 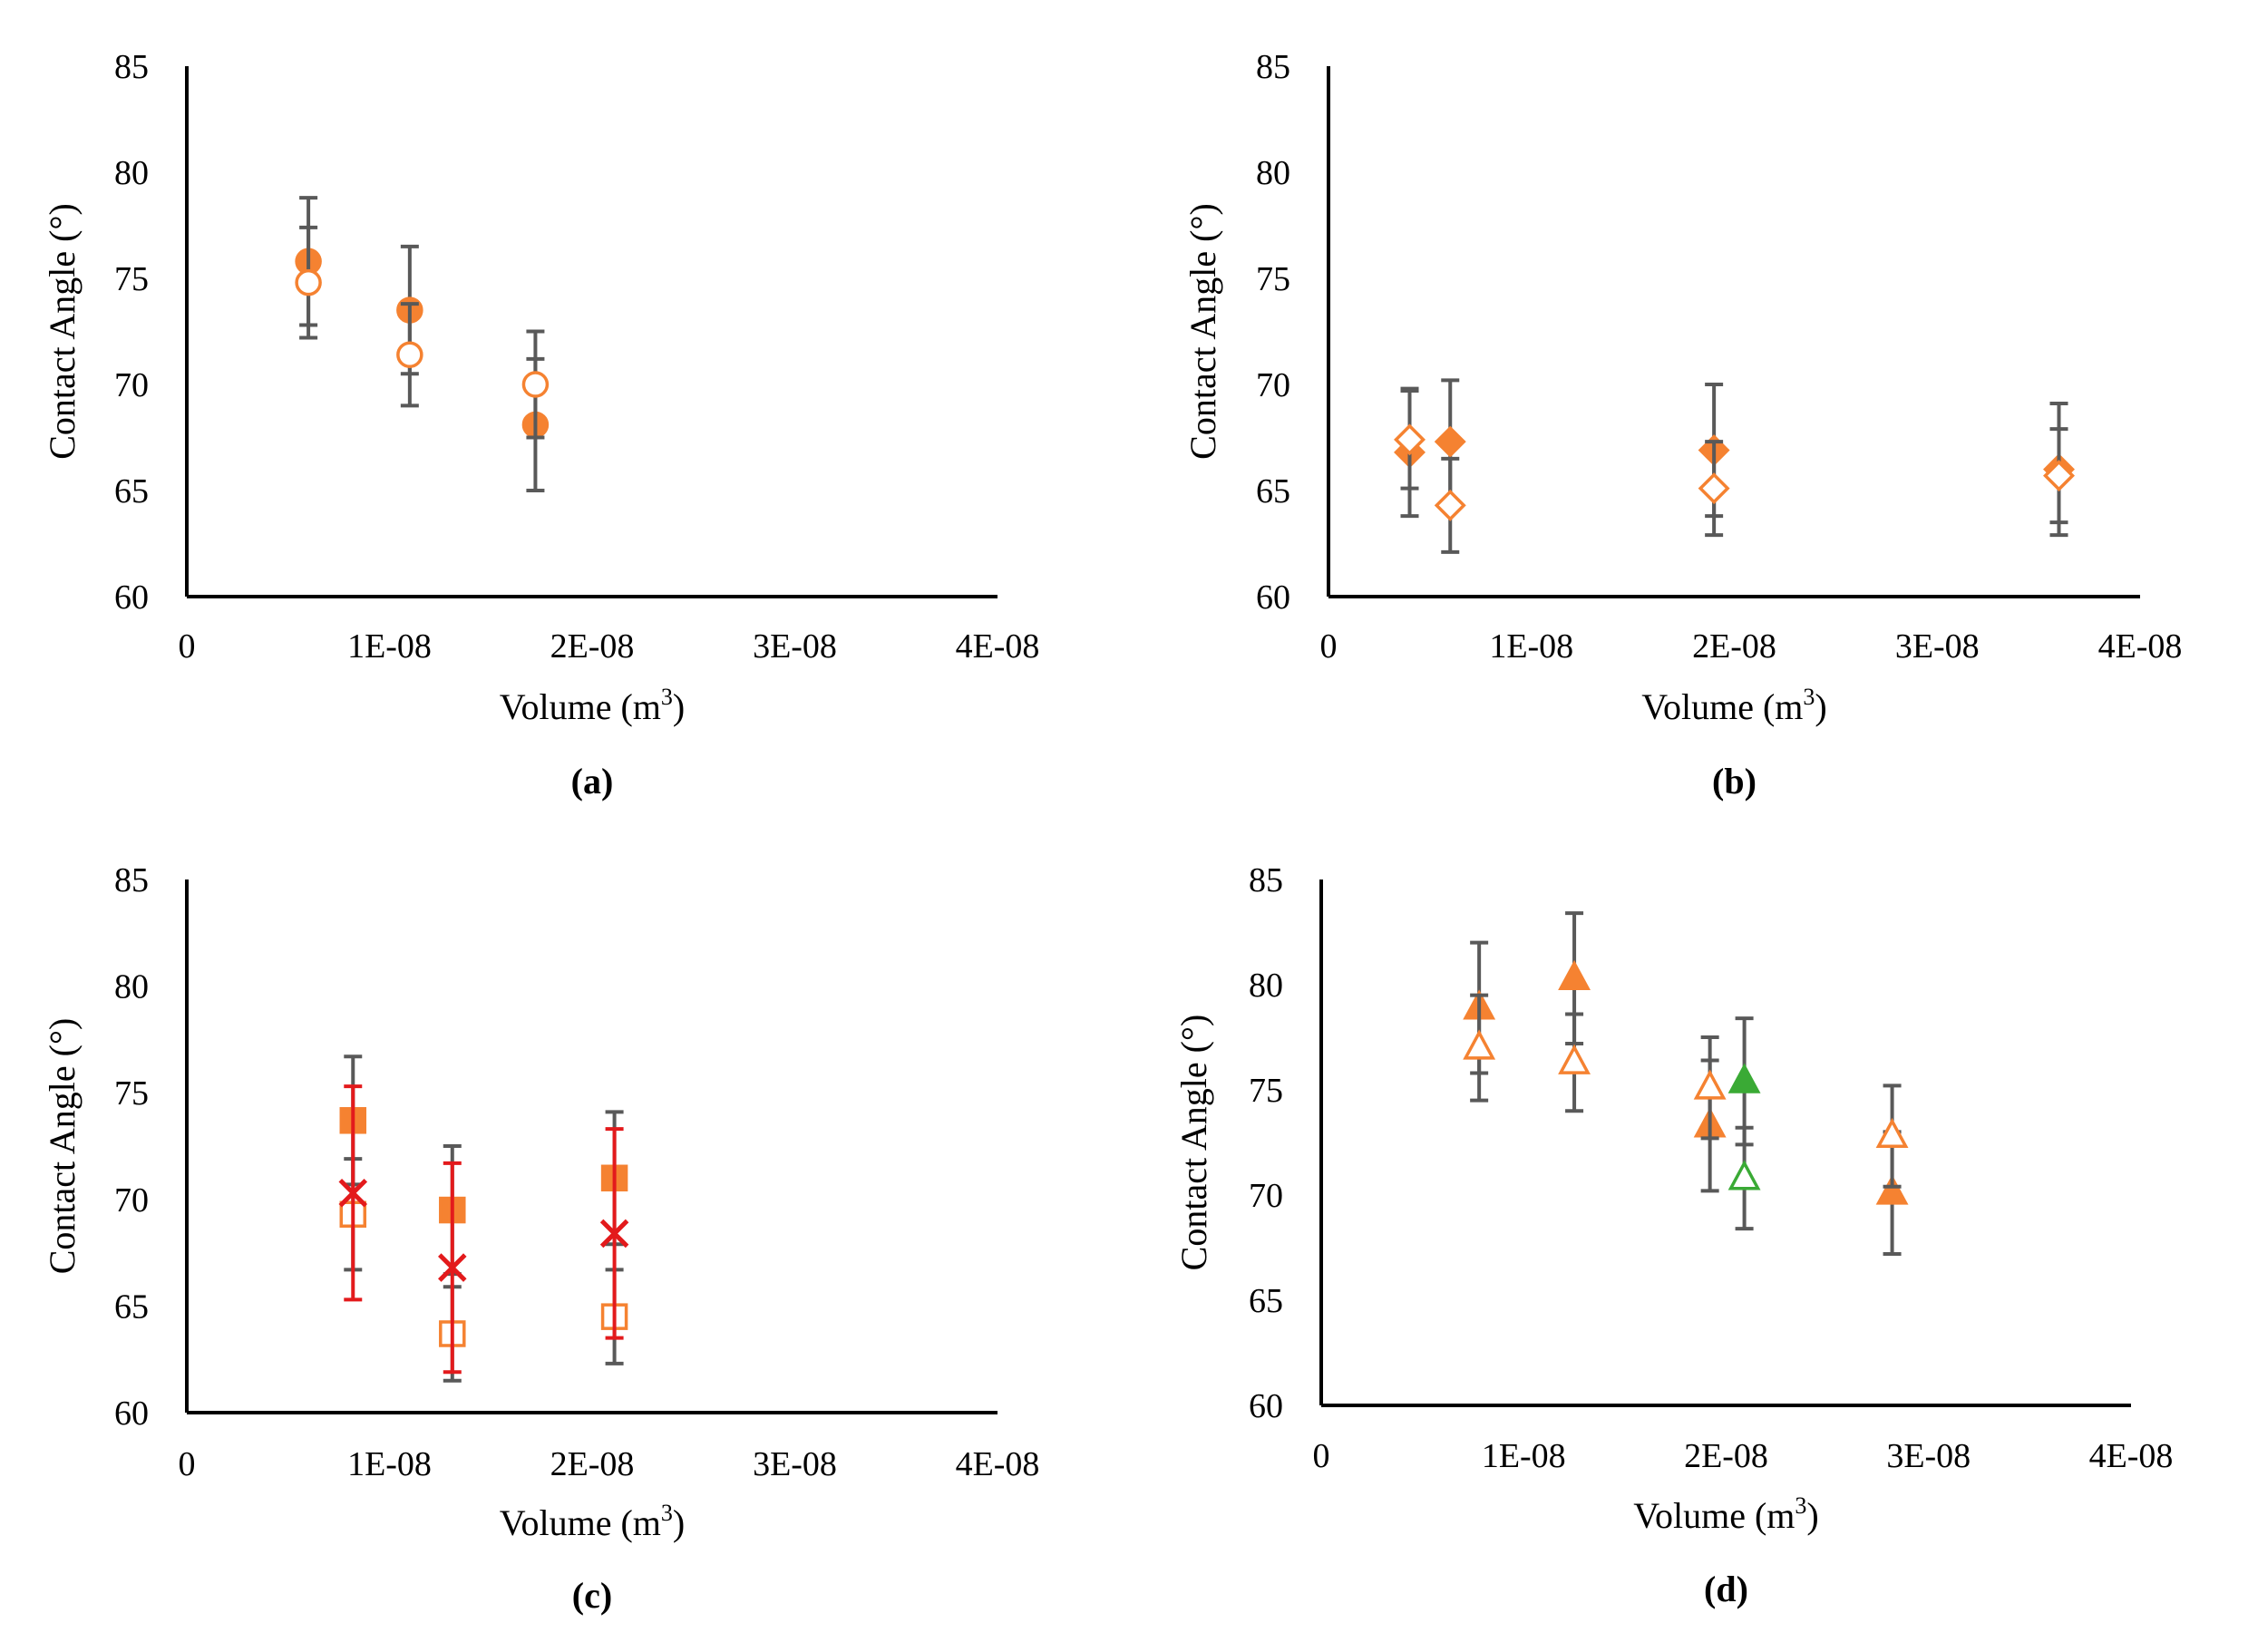 What do you see at coordinates (1686, 1091) in the screenshot?
I see `series-open-triangle-orange` at bounding box center [1686, 1091].